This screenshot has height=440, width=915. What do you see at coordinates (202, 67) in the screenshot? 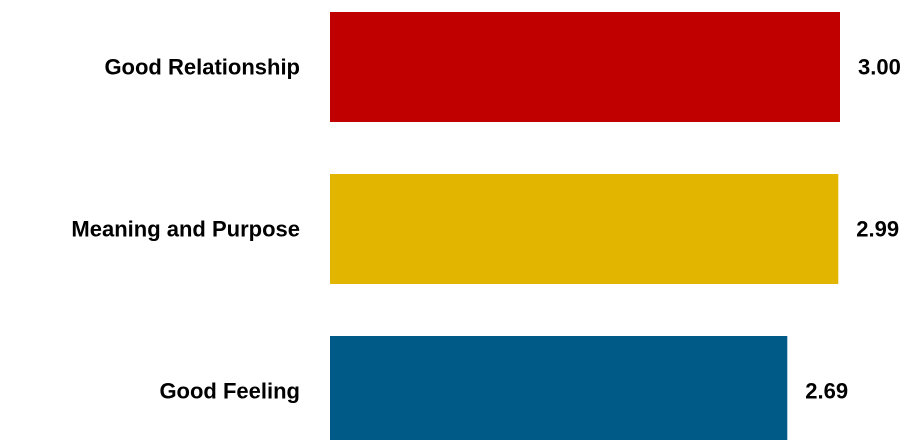
I see `category-label-good-relationship: Good Relationship` at bounding box center [202, 67].